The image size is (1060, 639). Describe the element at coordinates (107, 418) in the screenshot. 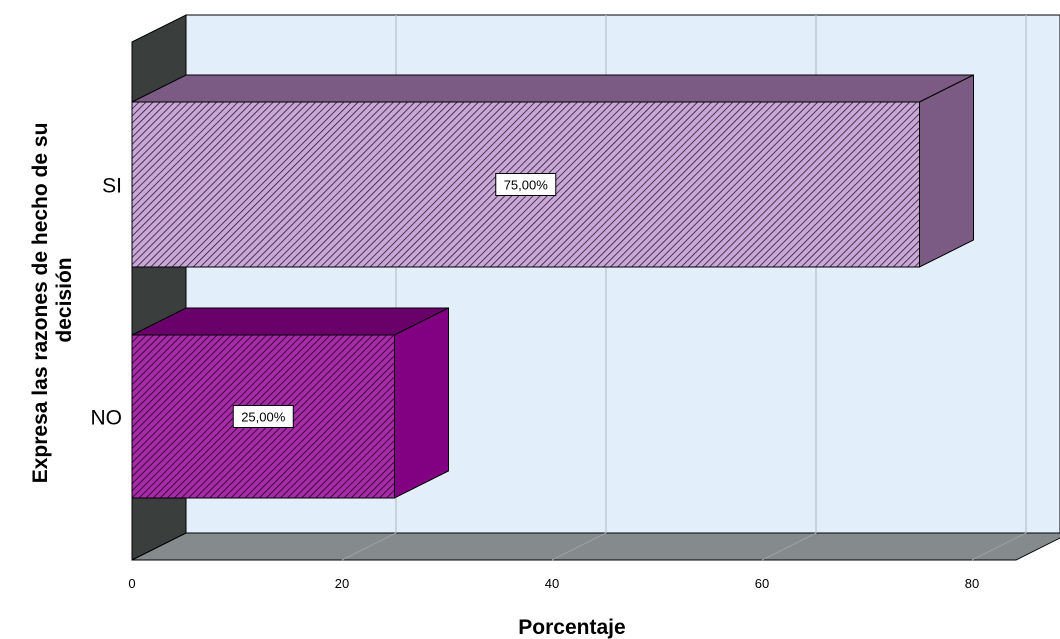

I see `y-category-label: NO` at that location.